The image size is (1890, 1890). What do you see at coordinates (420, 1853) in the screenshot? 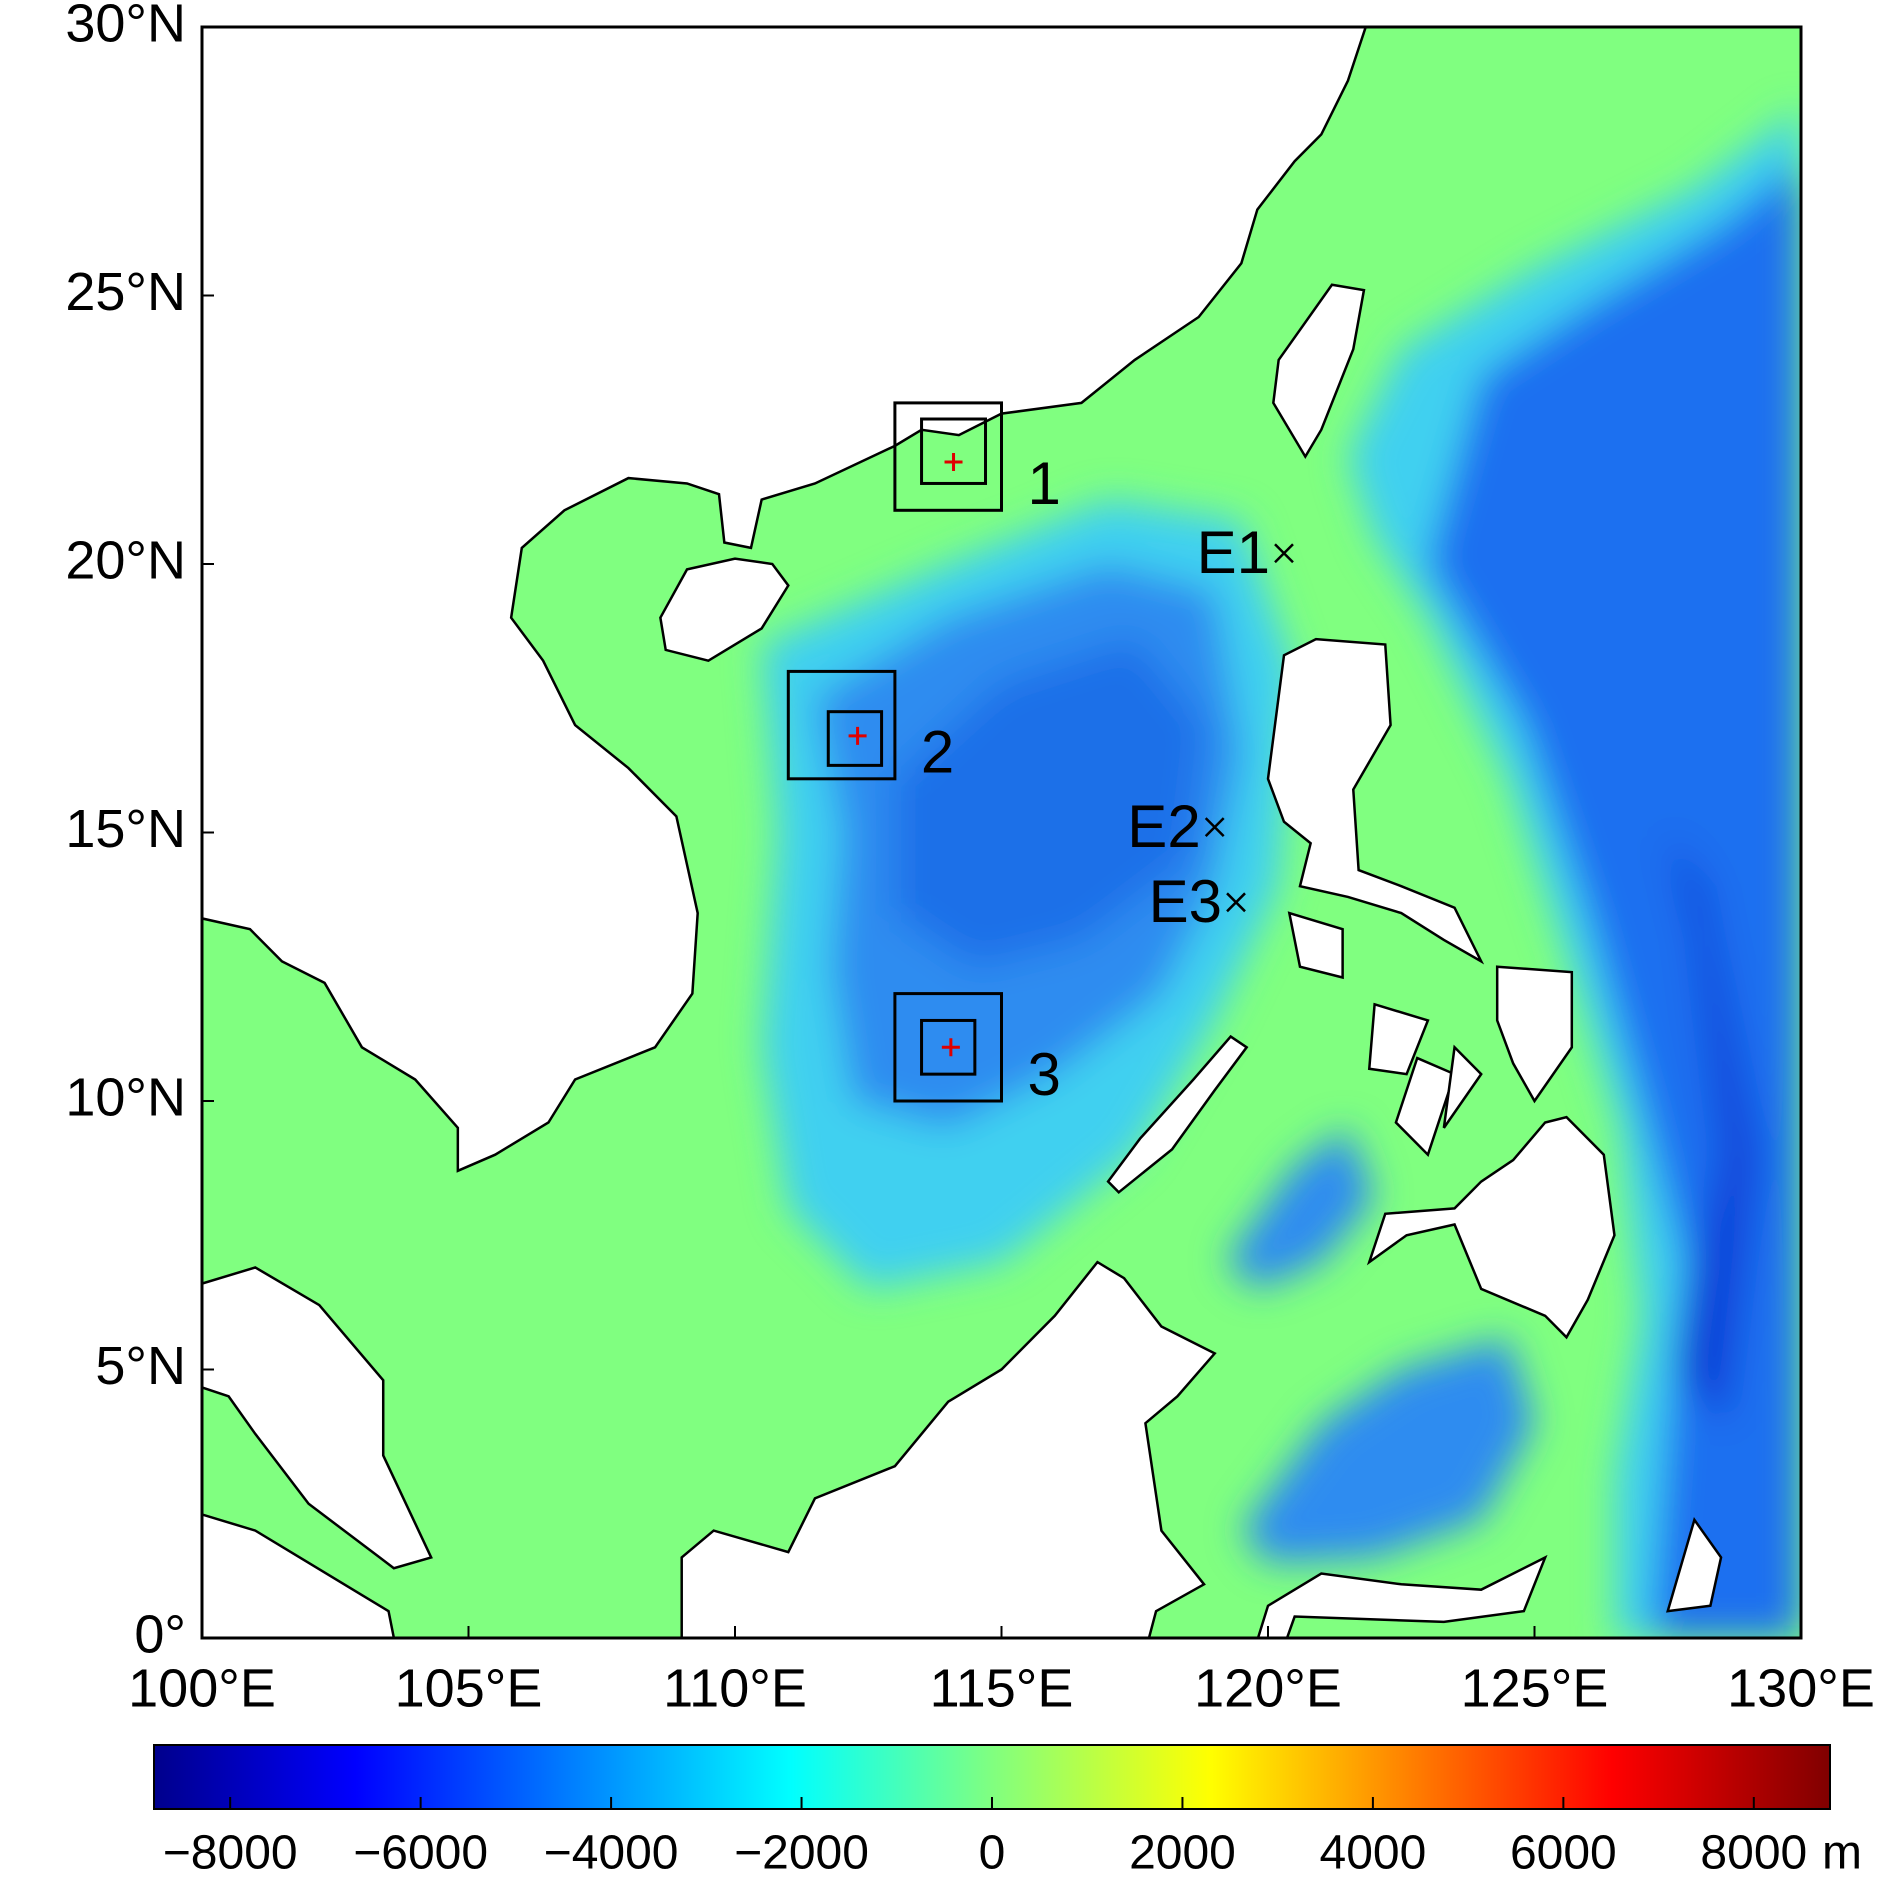
I see `colorbar-tick-label: −6000` at bounding box center [420, 1853].